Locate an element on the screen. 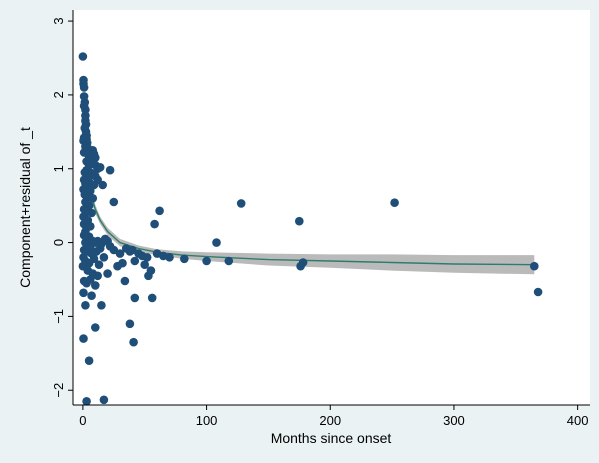 The height and width of the screenshot is (463, 599). y-tick-label--2: −2 is located at coordinates (58, 390).